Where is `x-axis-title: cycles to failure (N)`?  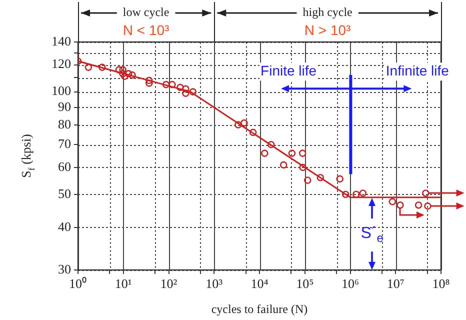
x-axis-title: cycles to failure (N) is located at coordinates (259, 309).